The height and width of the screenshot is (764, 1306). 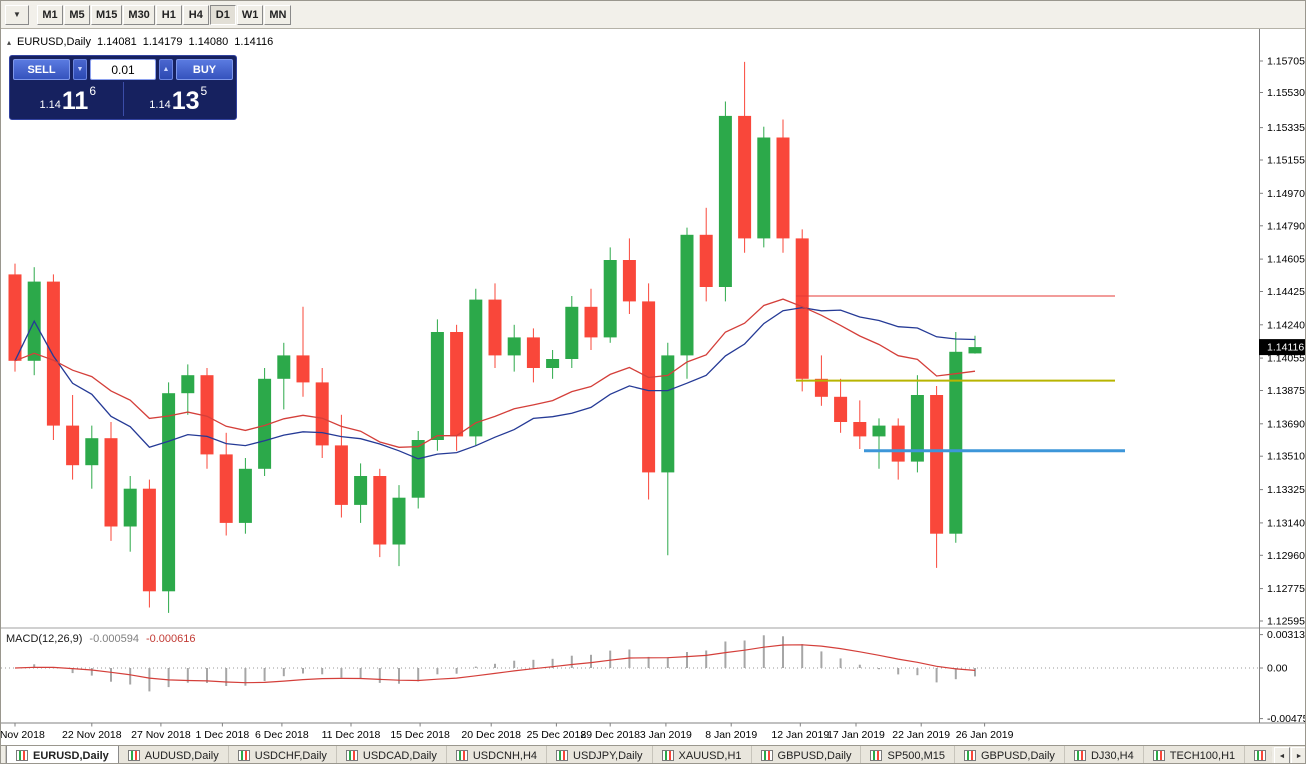 I want to click on current-price-badge, so click(x=1282, y=347).